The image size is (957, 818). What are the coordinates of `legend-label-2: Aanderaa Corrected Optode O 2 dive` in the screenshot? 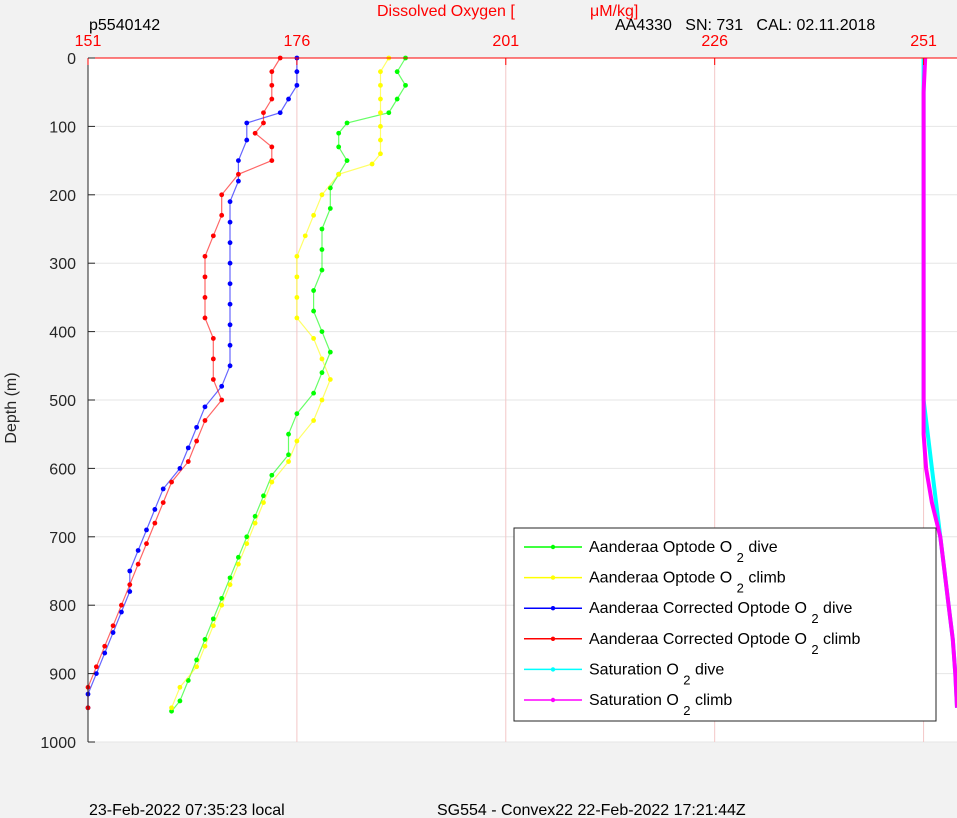 It's located at (720, 613).